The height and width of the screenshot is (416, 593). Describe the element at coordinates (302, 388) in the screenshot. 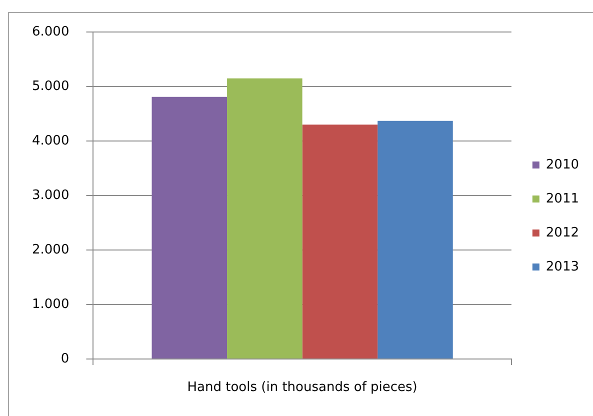

I see `x-tick-label: Hand tools (in thousands of pieces)` at that location.